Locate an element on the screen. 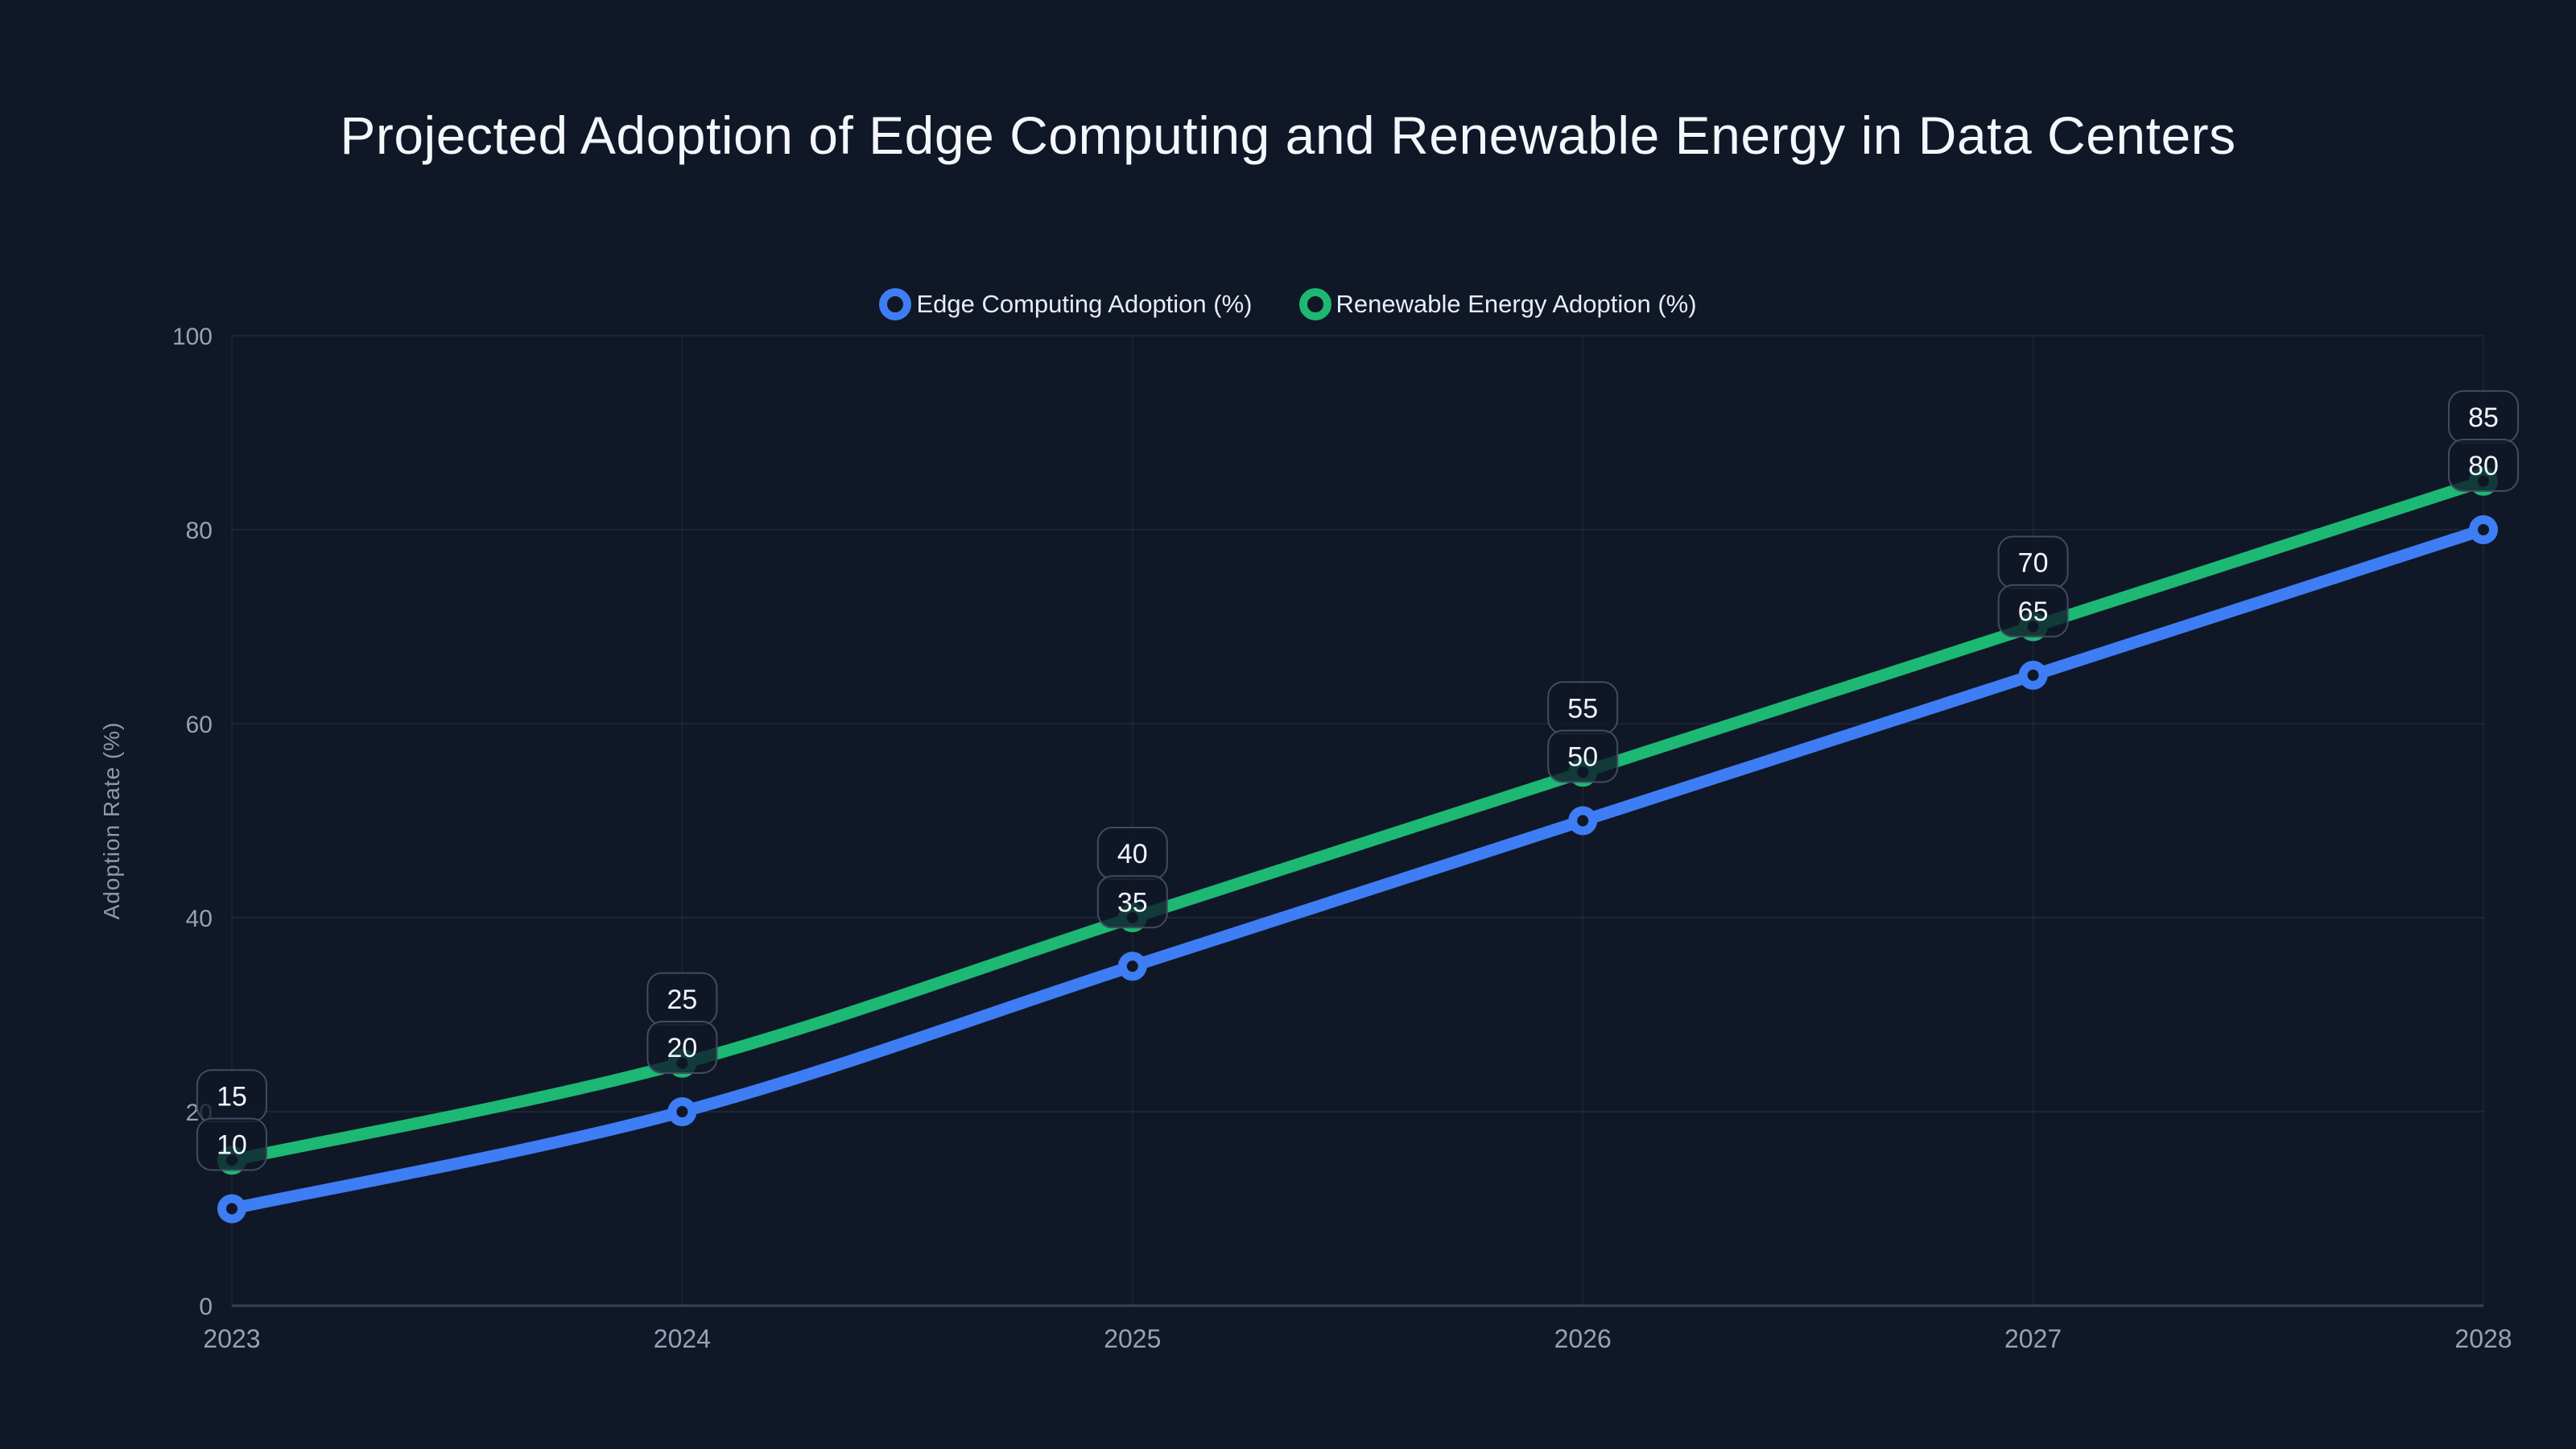  legend-item-edge-computing-adoption: Edge Computing Adoption (%) is located at coordinates (1066, 304).